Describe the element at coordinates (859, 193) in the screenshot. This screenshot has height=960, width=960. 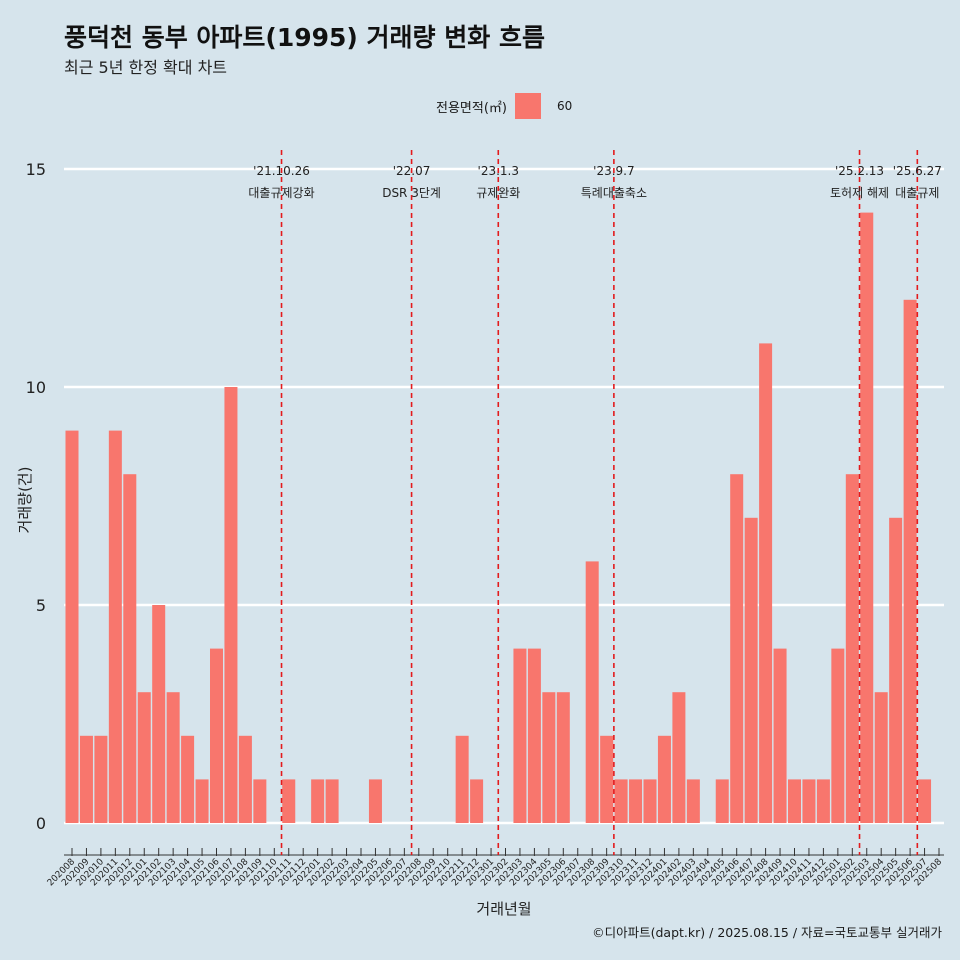
I see `event-label: 토허제 해제` at that location.